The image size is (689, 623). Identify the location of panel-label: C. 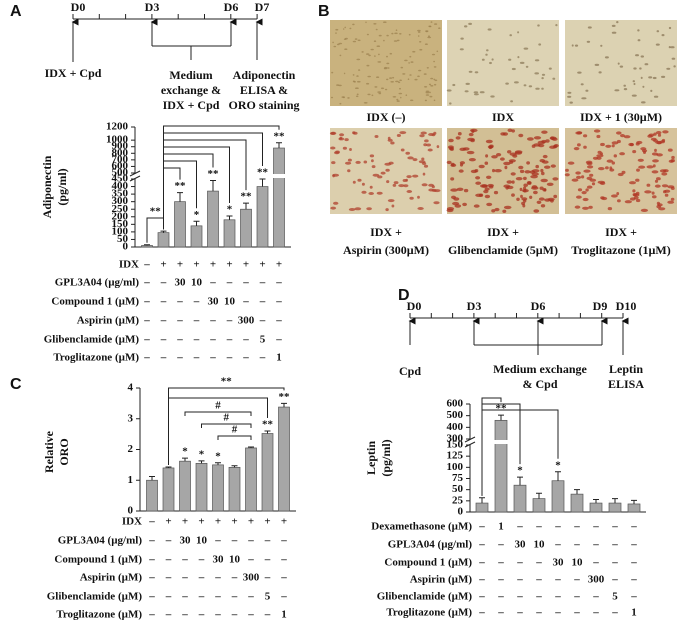
(16, 384).